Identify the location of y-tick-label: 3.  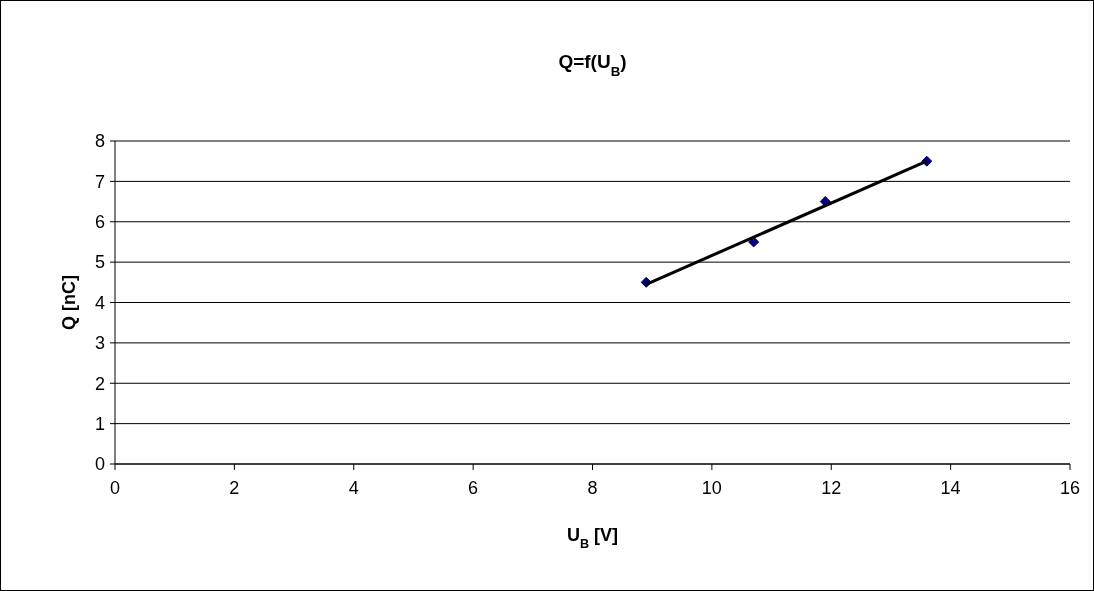
(99, 343).